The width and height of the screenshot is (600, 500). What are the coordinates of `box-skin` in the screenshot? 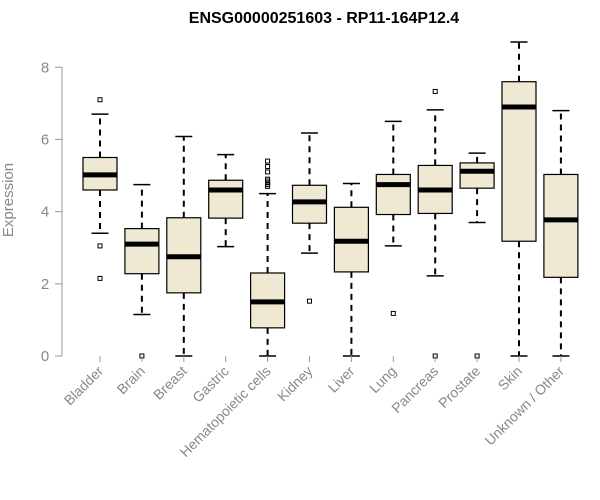 It's located at (519, 199).